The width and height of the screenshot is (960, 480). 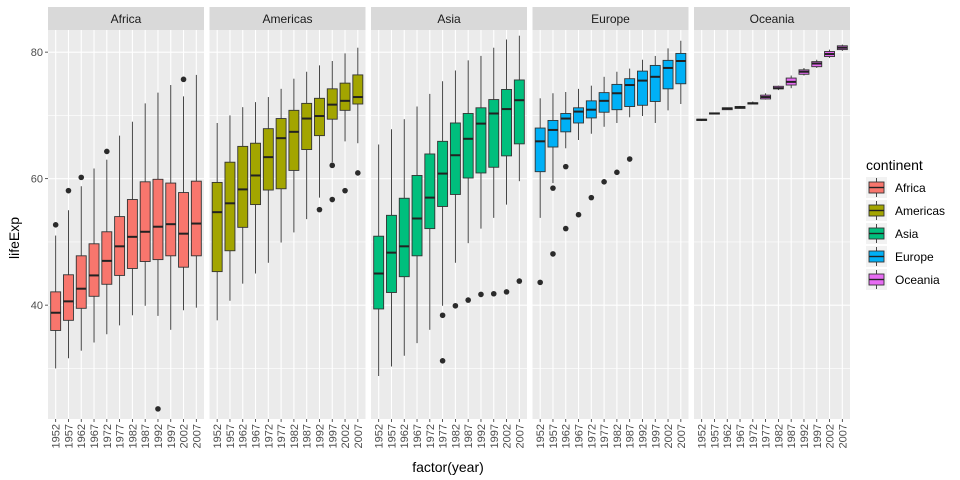 I want to click on box-oceania-1987, so click(x=791, y=82).